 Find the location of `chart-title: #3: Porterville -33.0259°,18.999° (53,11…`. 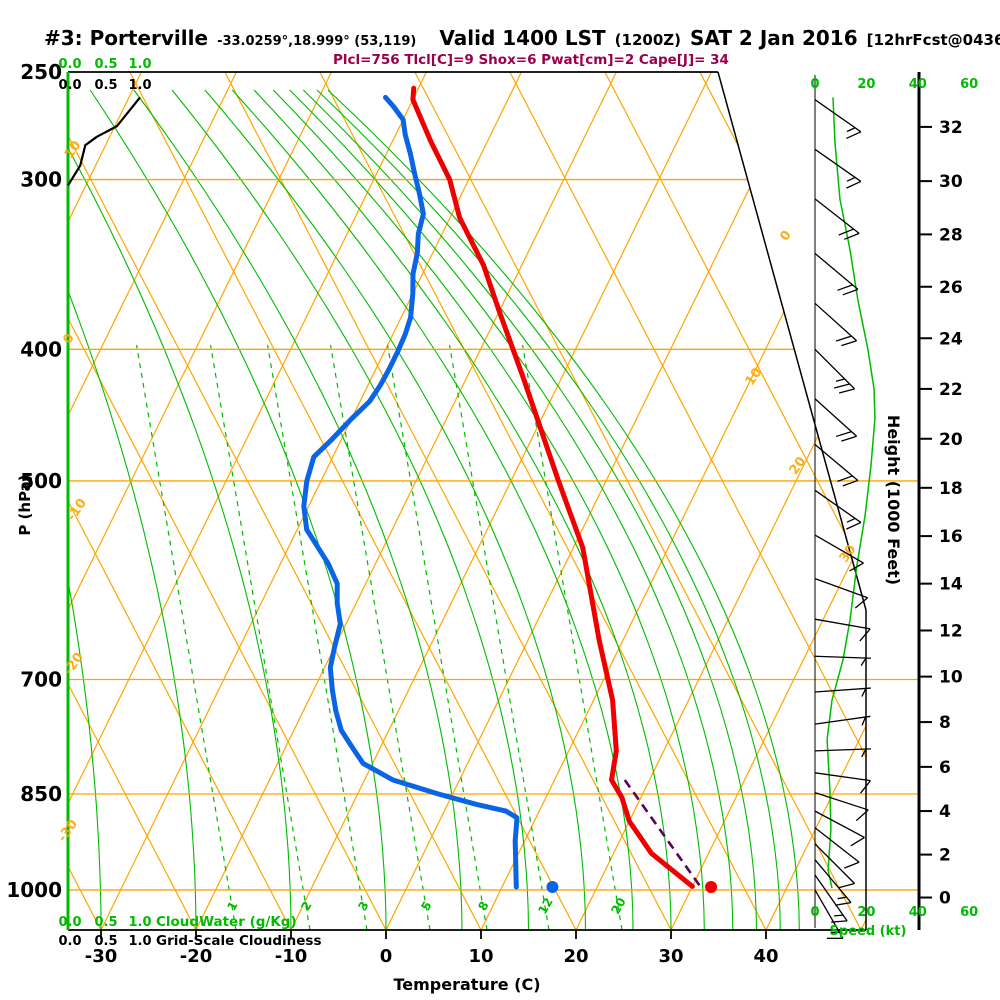

chart-title: #3: Porterville -33.0259°,18.999° (53,11… is located at coordinates (522, 38).